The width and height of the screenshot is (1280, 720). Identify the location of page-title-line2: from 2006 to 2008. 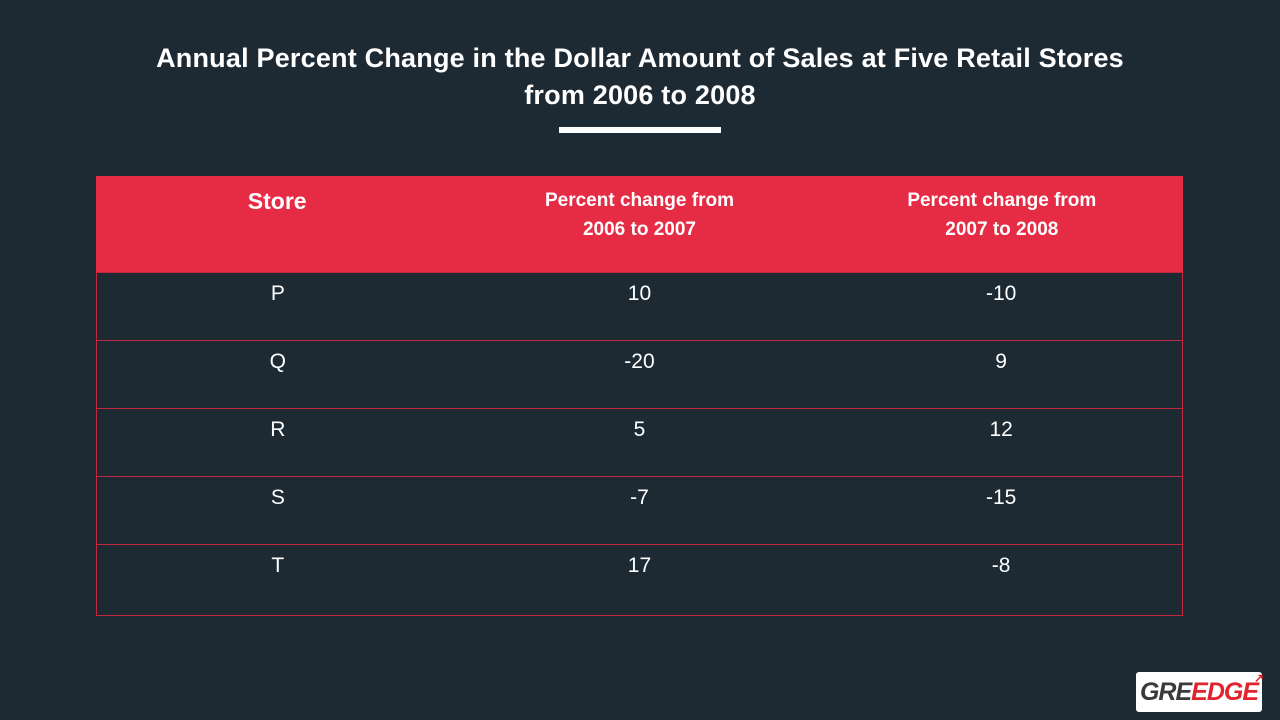
(640, 95).